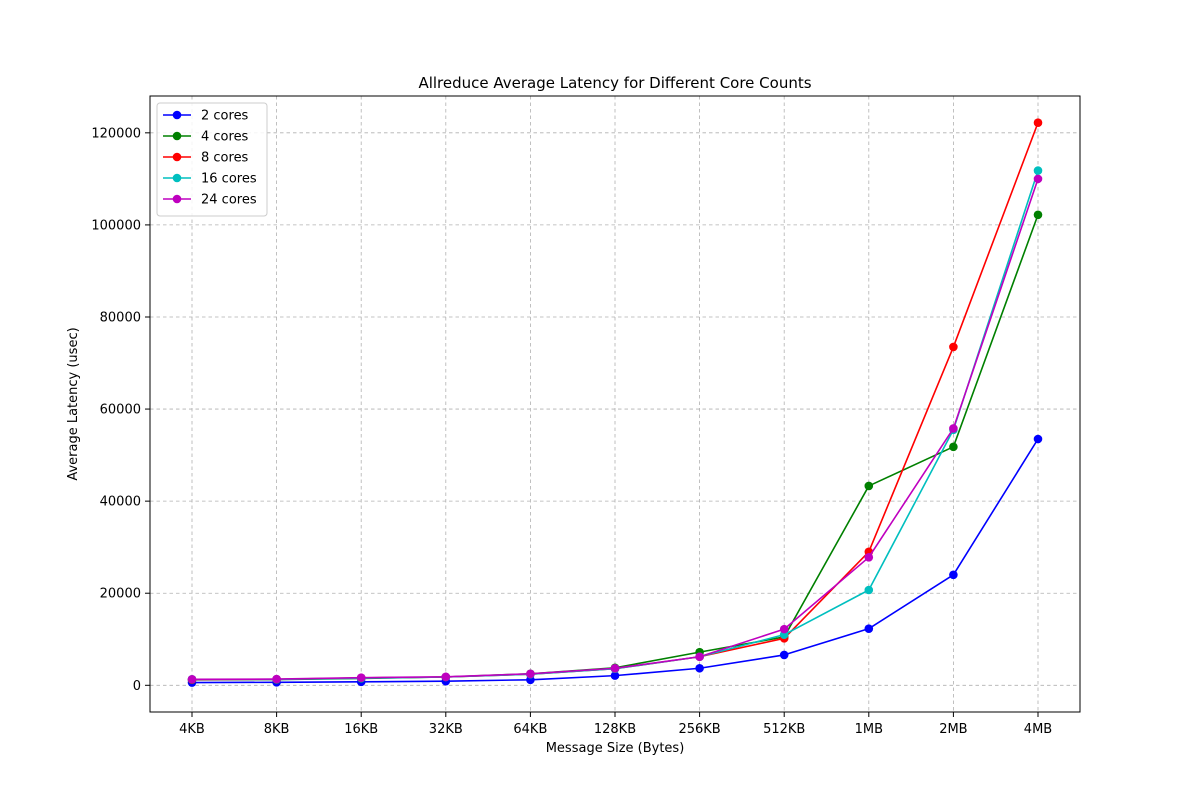 This screenshot has width=1200, height=800. What do you see at coordinates (446, 729) in the screenshot?
I see `x-tick-label: 32KB` at bounding box center [446, 729].